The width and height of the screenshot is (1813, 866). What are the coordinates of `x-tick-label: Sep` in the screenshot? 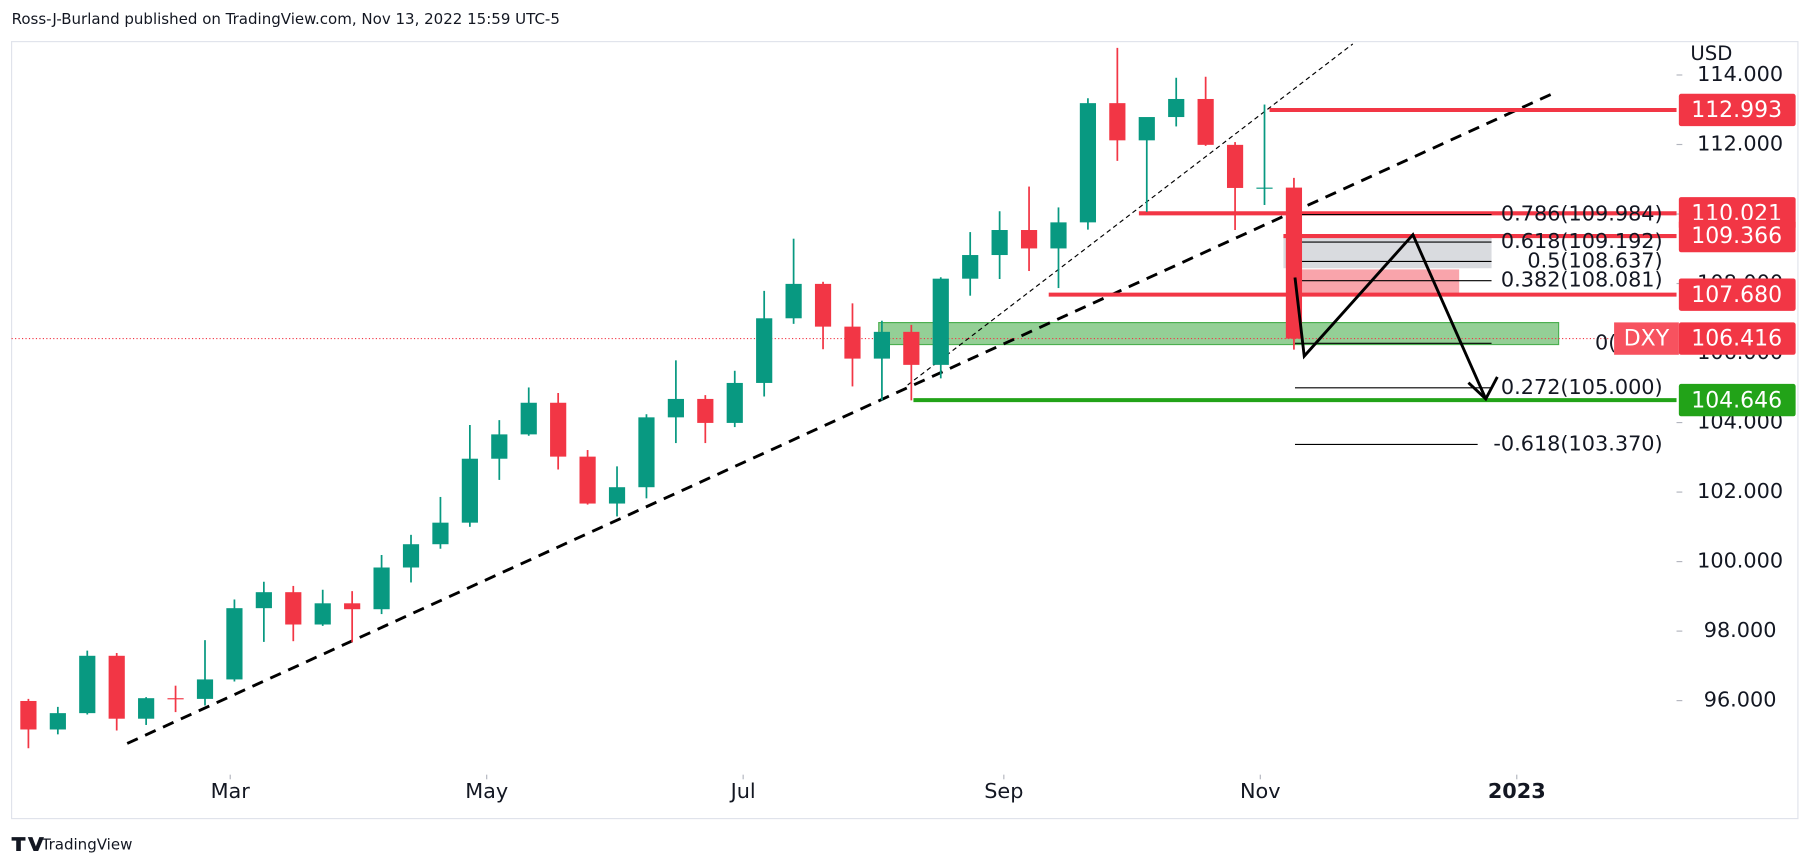 It's located at (1003, 791).